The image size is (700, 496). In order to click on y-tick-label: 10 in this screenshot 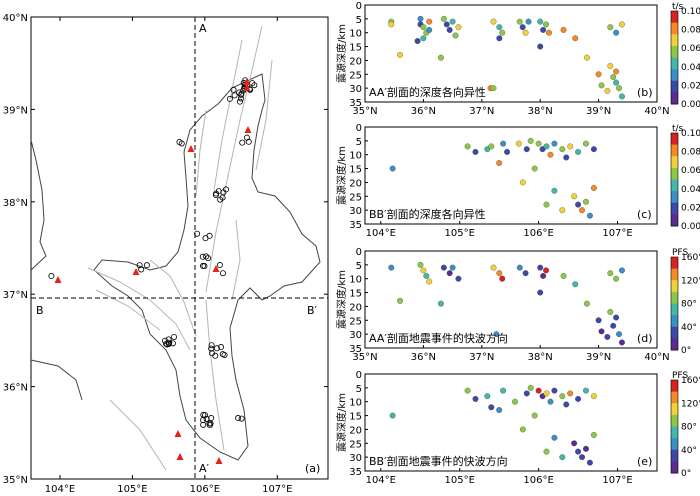, I will do `click(355, 403)`.